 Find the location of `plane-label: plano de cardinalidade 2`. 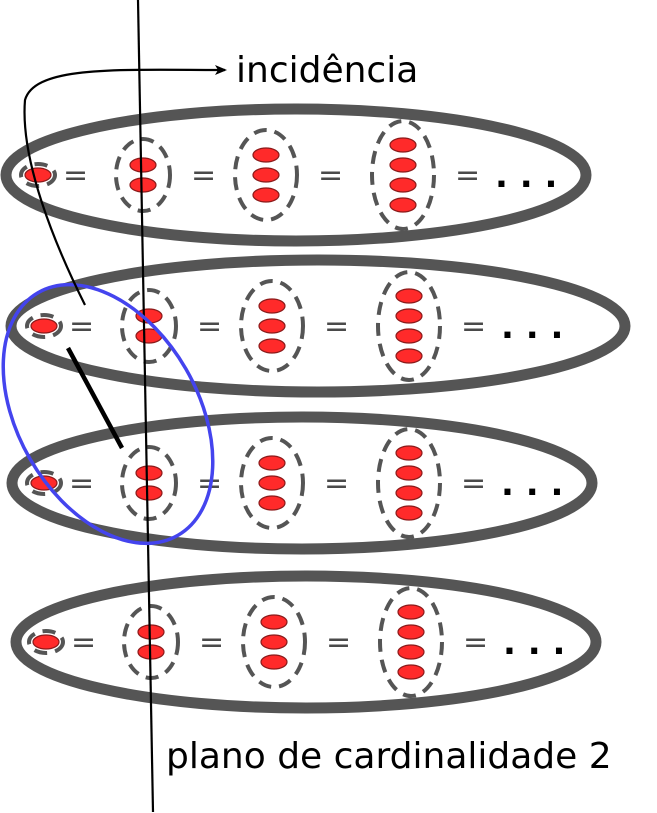

plane-label: plano de cardinalidade 2 is located at coordinates (389, 756).